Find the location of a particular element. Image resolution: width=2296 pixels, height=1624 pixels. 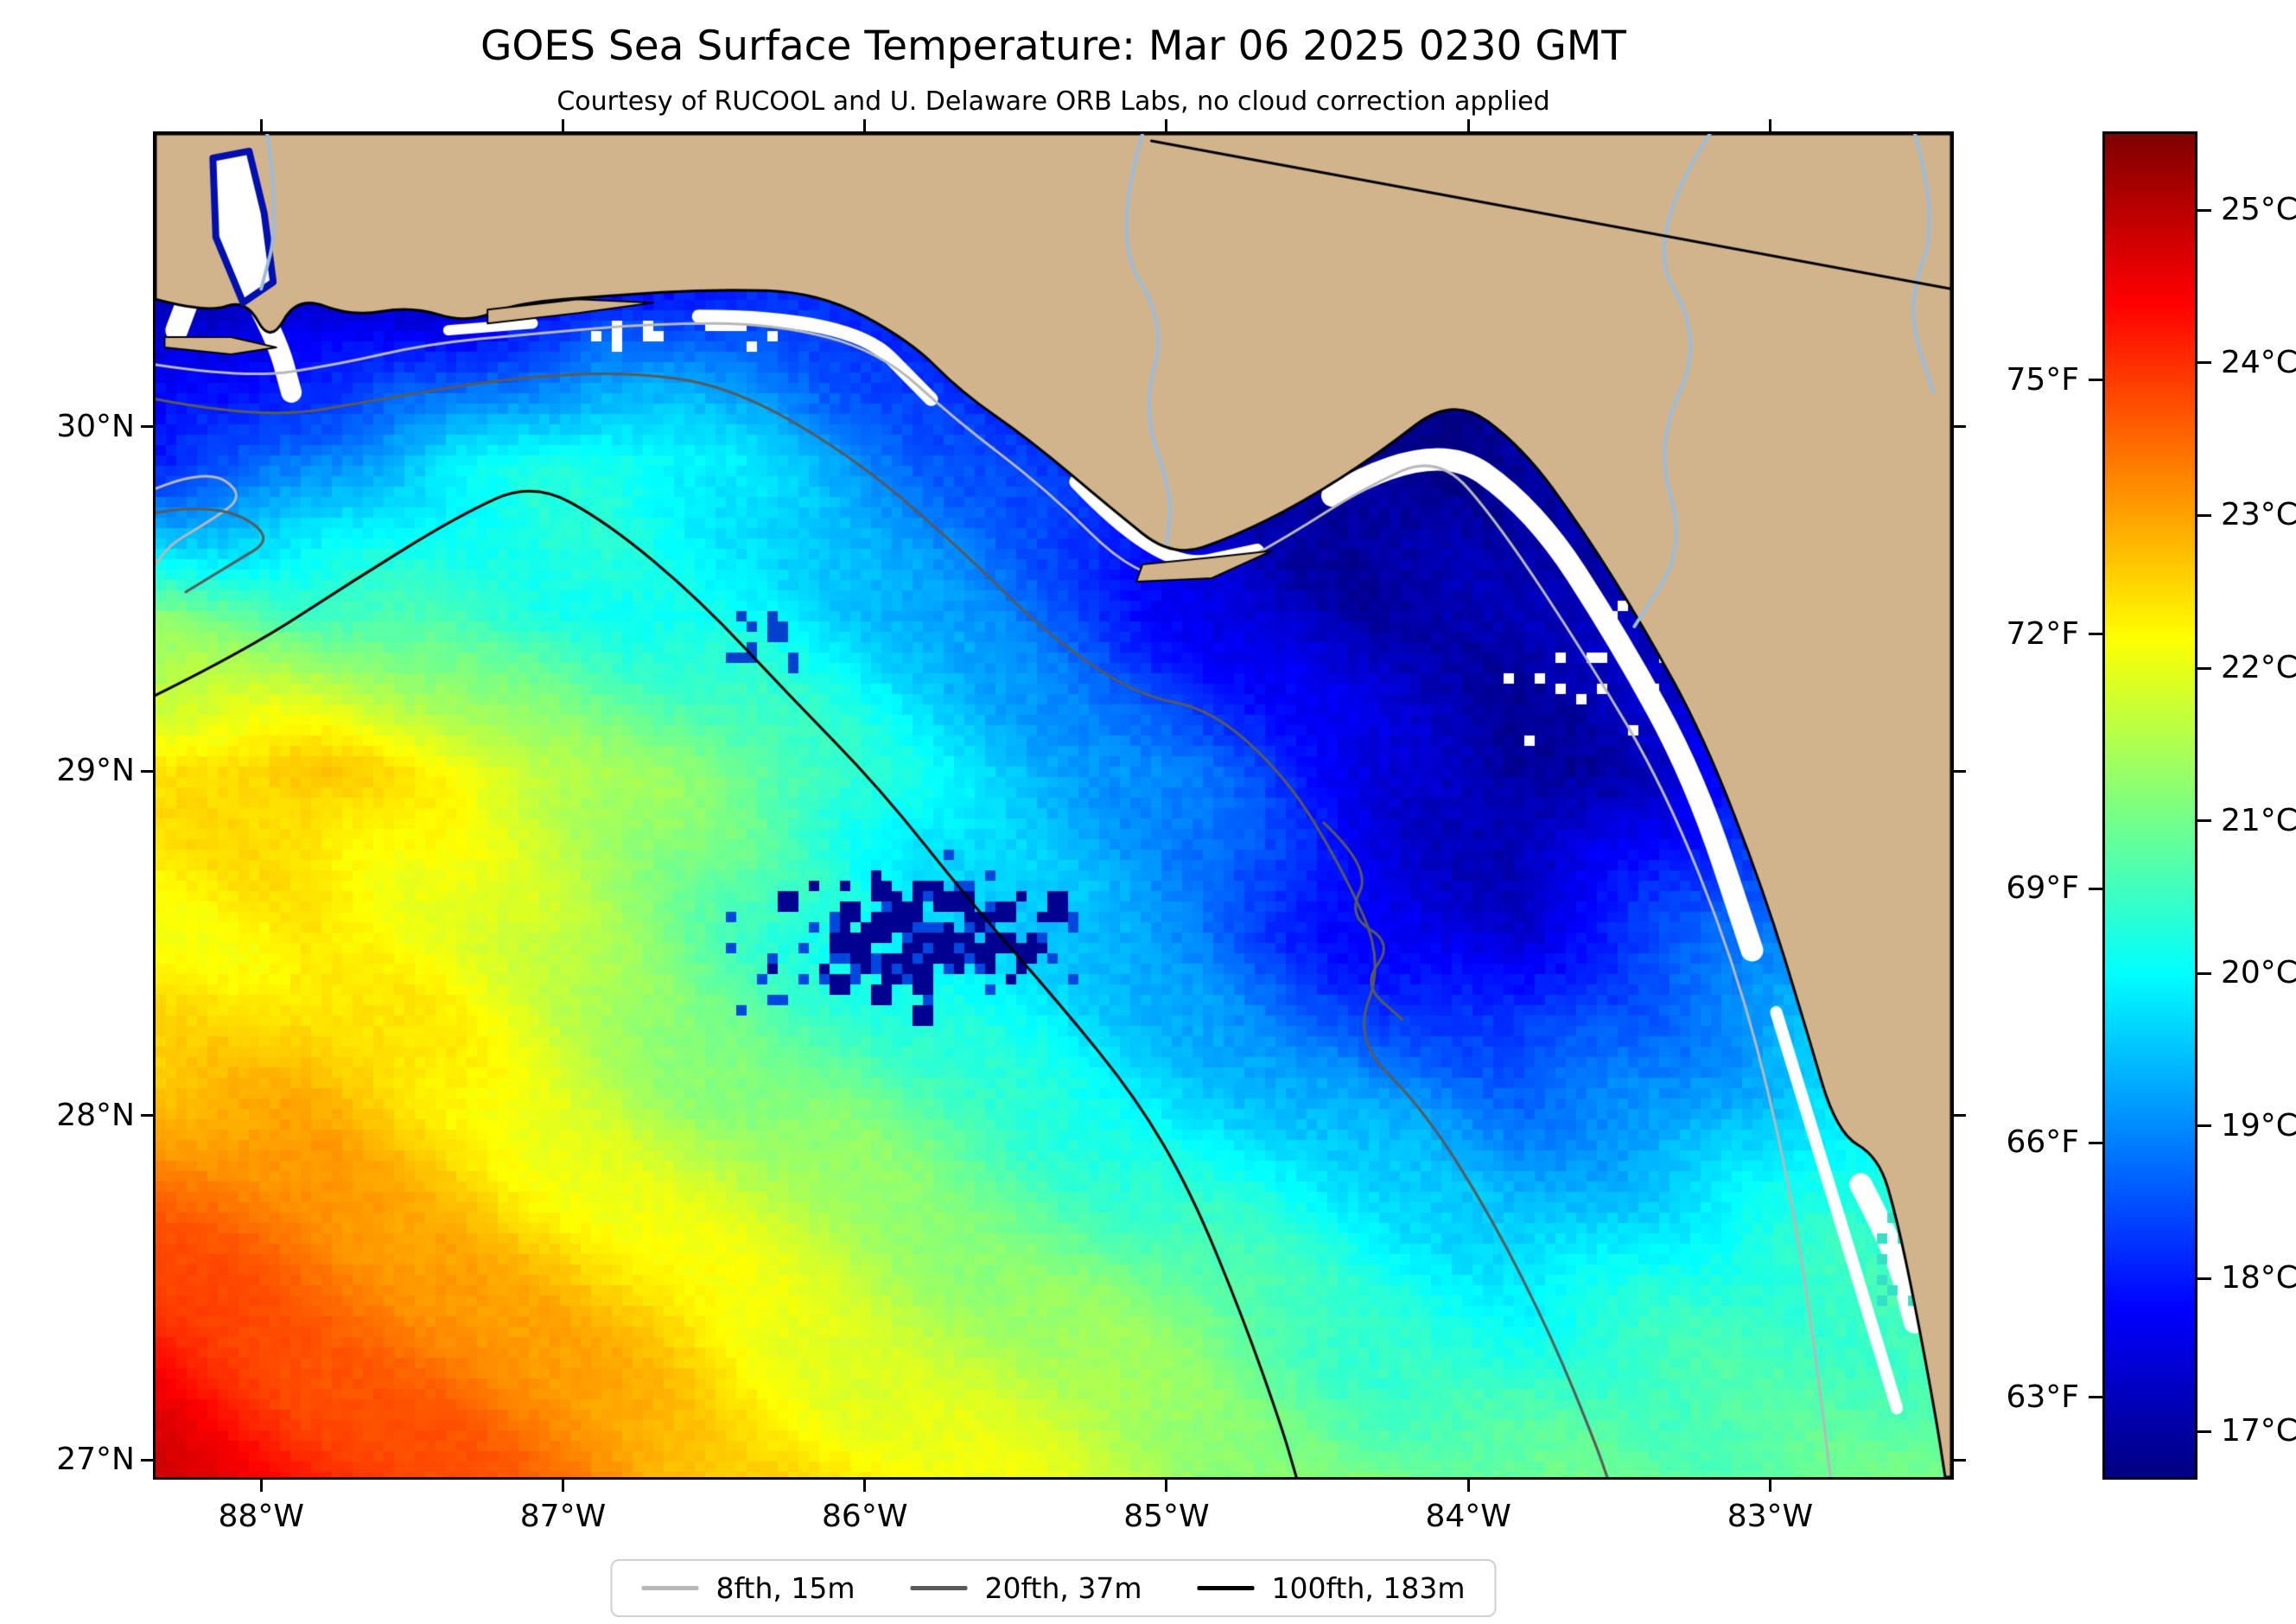

legend-item-label: 20fth, 37m is located at coordinates (1063, 1588).